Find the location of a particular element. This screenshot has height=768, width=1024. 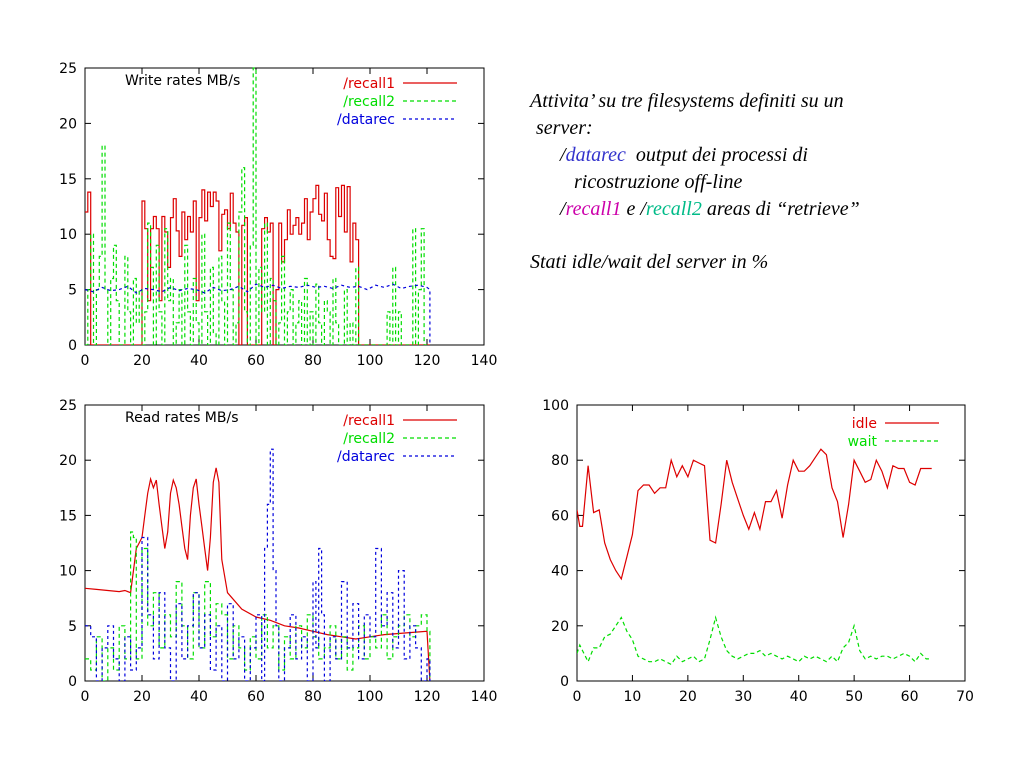

y-tick-label: 80 is located at coordinates (560, 461).